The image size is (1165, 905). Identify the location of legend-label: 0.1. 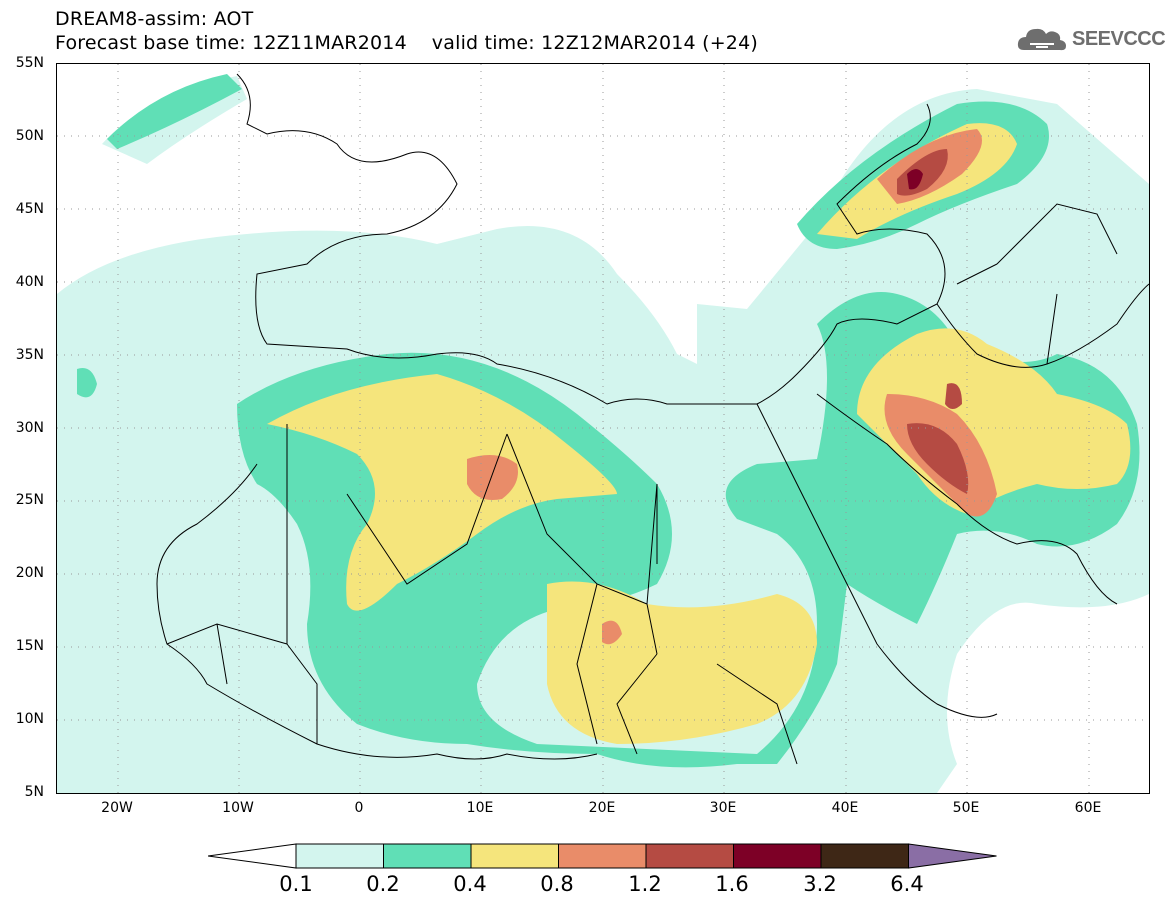
(296, 884).